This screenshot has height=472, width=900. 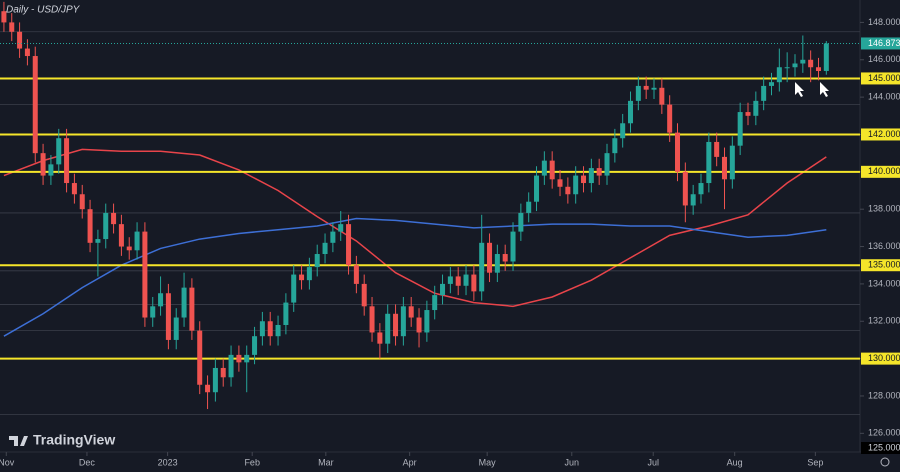 I want to click on x-tick-label: Feb, so click(x=252, y=462).